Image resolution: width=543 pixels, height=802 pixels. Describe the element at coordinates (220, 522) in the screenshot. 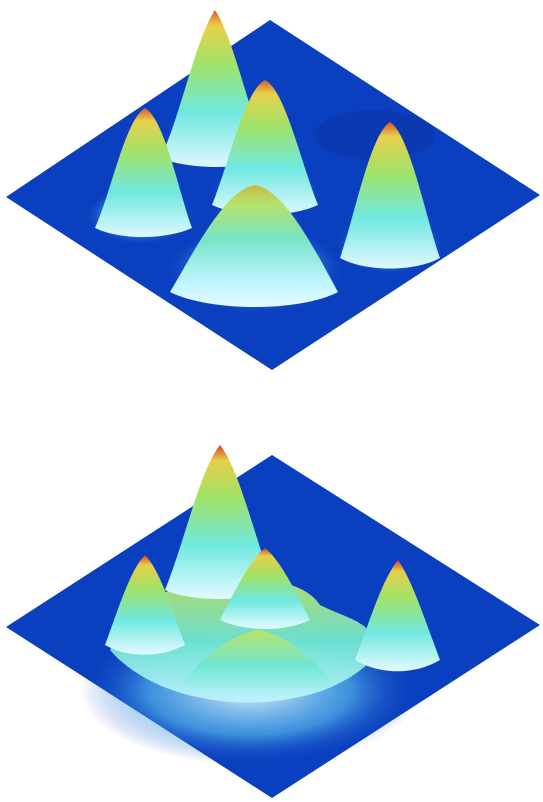

I see `peak-back` at that location.